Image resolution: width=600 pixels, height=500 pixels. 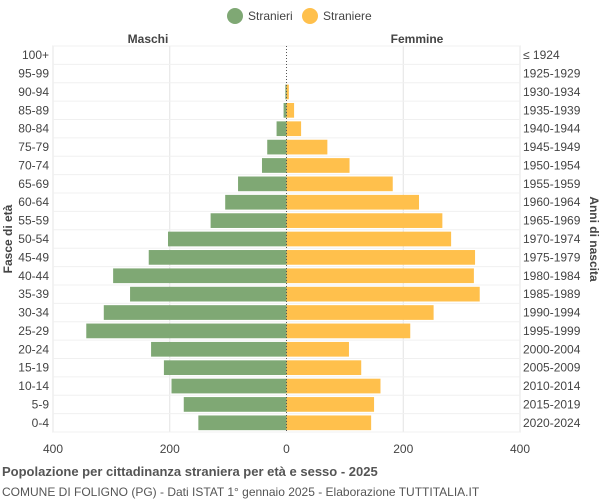 I want to click on age-label: 45-49, so click(x=33, y=257).